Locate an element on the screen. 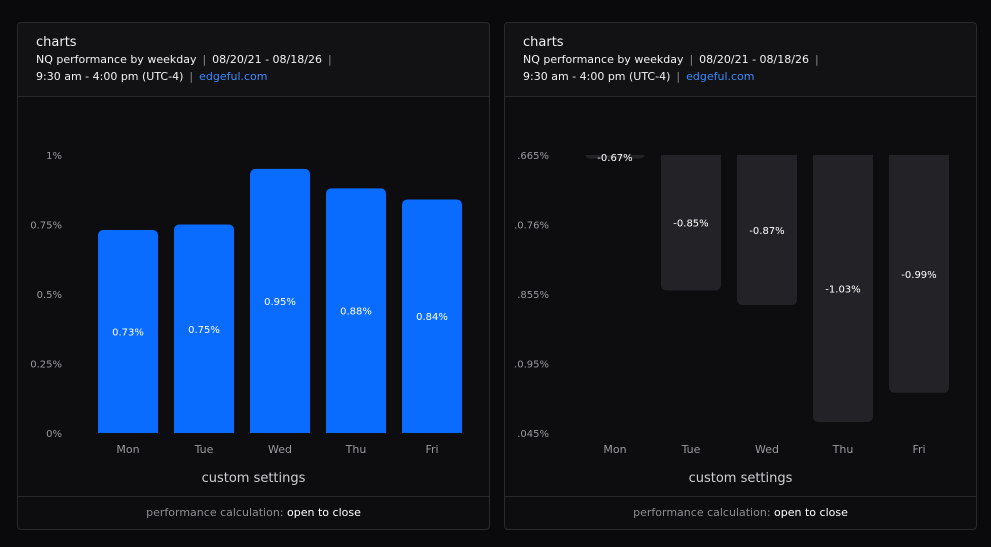  bar-value-label: -0.99% is located at coordinates (918, 275).